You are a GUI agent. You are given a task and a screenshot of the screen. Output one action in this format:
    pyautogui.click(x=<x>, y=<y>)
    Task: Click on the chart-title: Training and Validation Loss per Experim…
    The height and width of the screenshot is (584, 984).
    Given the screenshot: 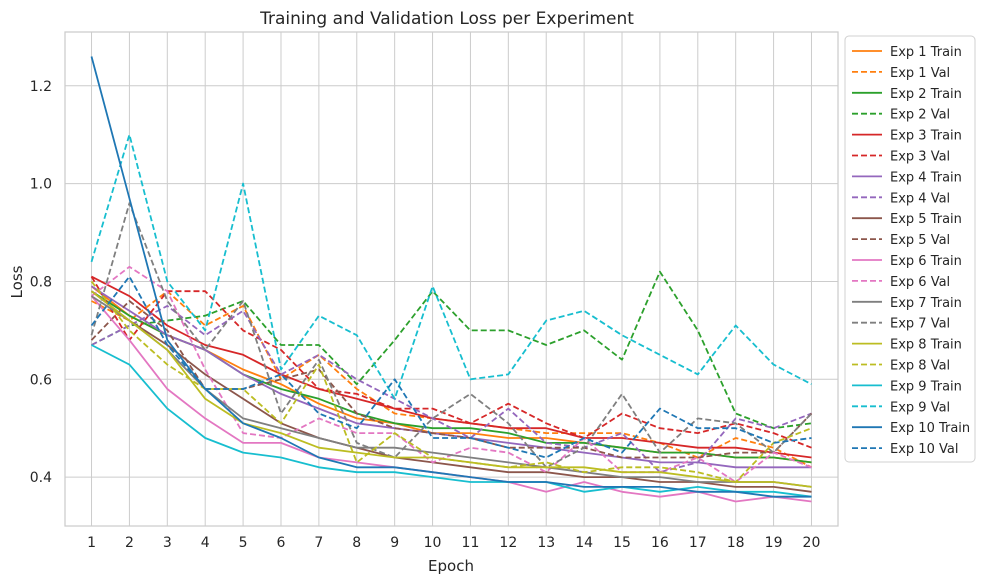 What is the action you would take?
    pyautogui.click(x=446, y=19)
    